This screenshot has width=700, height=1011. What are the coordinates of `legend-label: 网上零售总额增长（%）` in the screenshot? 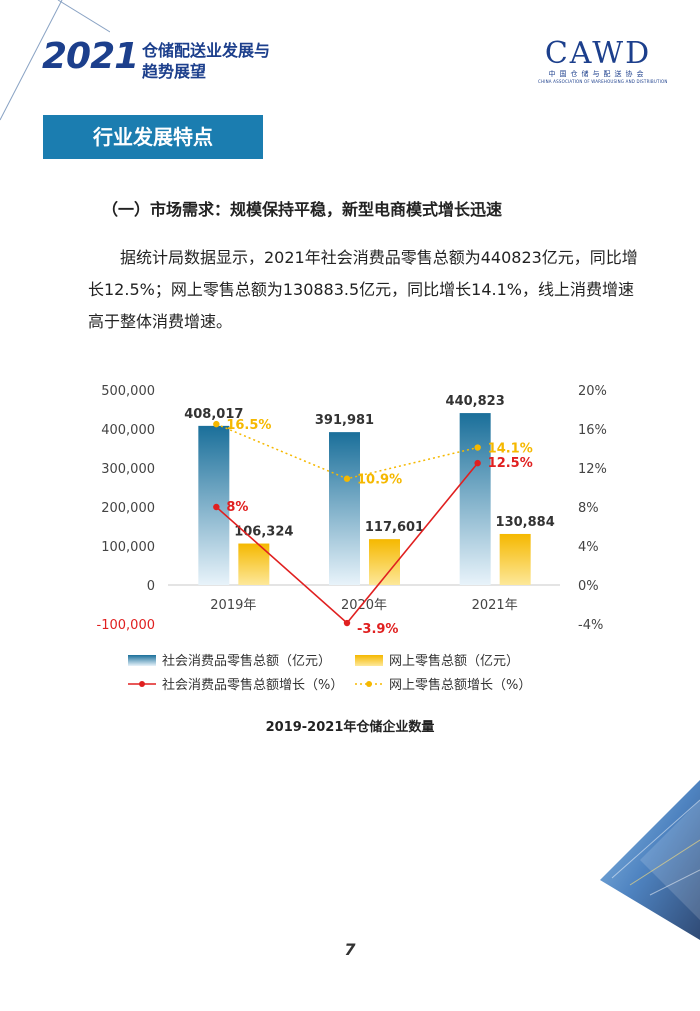 It's located at (460, 685).